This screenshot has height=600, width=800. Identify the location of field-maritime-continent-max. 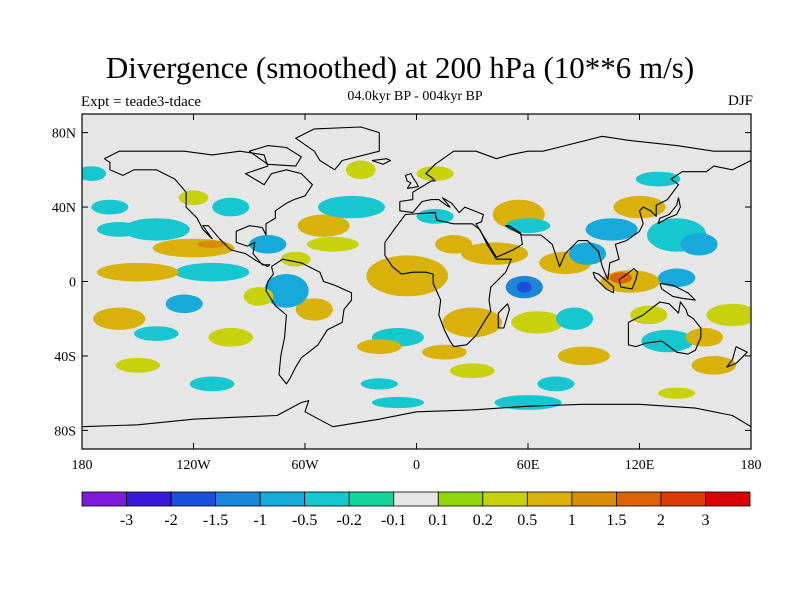
(630, 281).